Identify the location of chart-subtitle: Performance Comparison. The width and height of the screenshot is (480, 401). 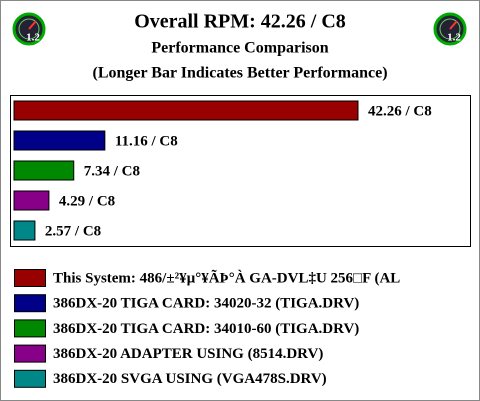
(239, 48).